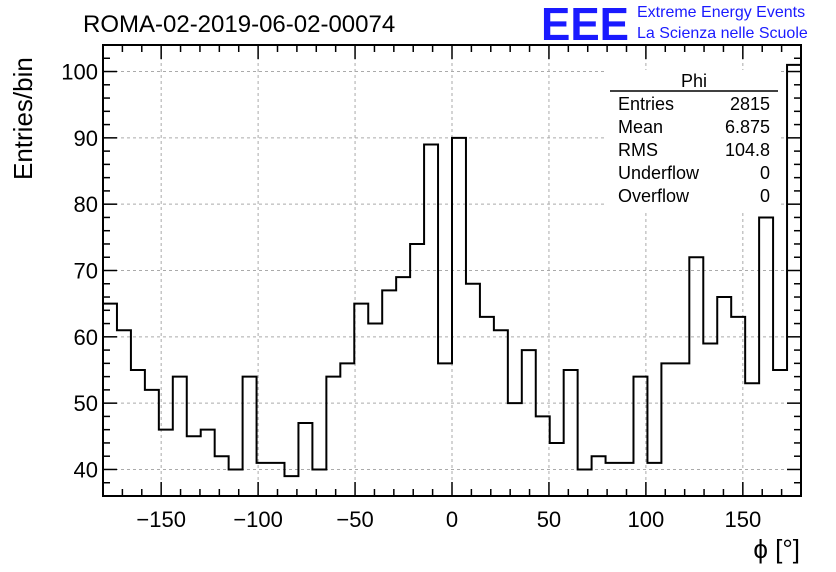  I want to click on y-axis-label: Entries/bin, so click(23, 118).